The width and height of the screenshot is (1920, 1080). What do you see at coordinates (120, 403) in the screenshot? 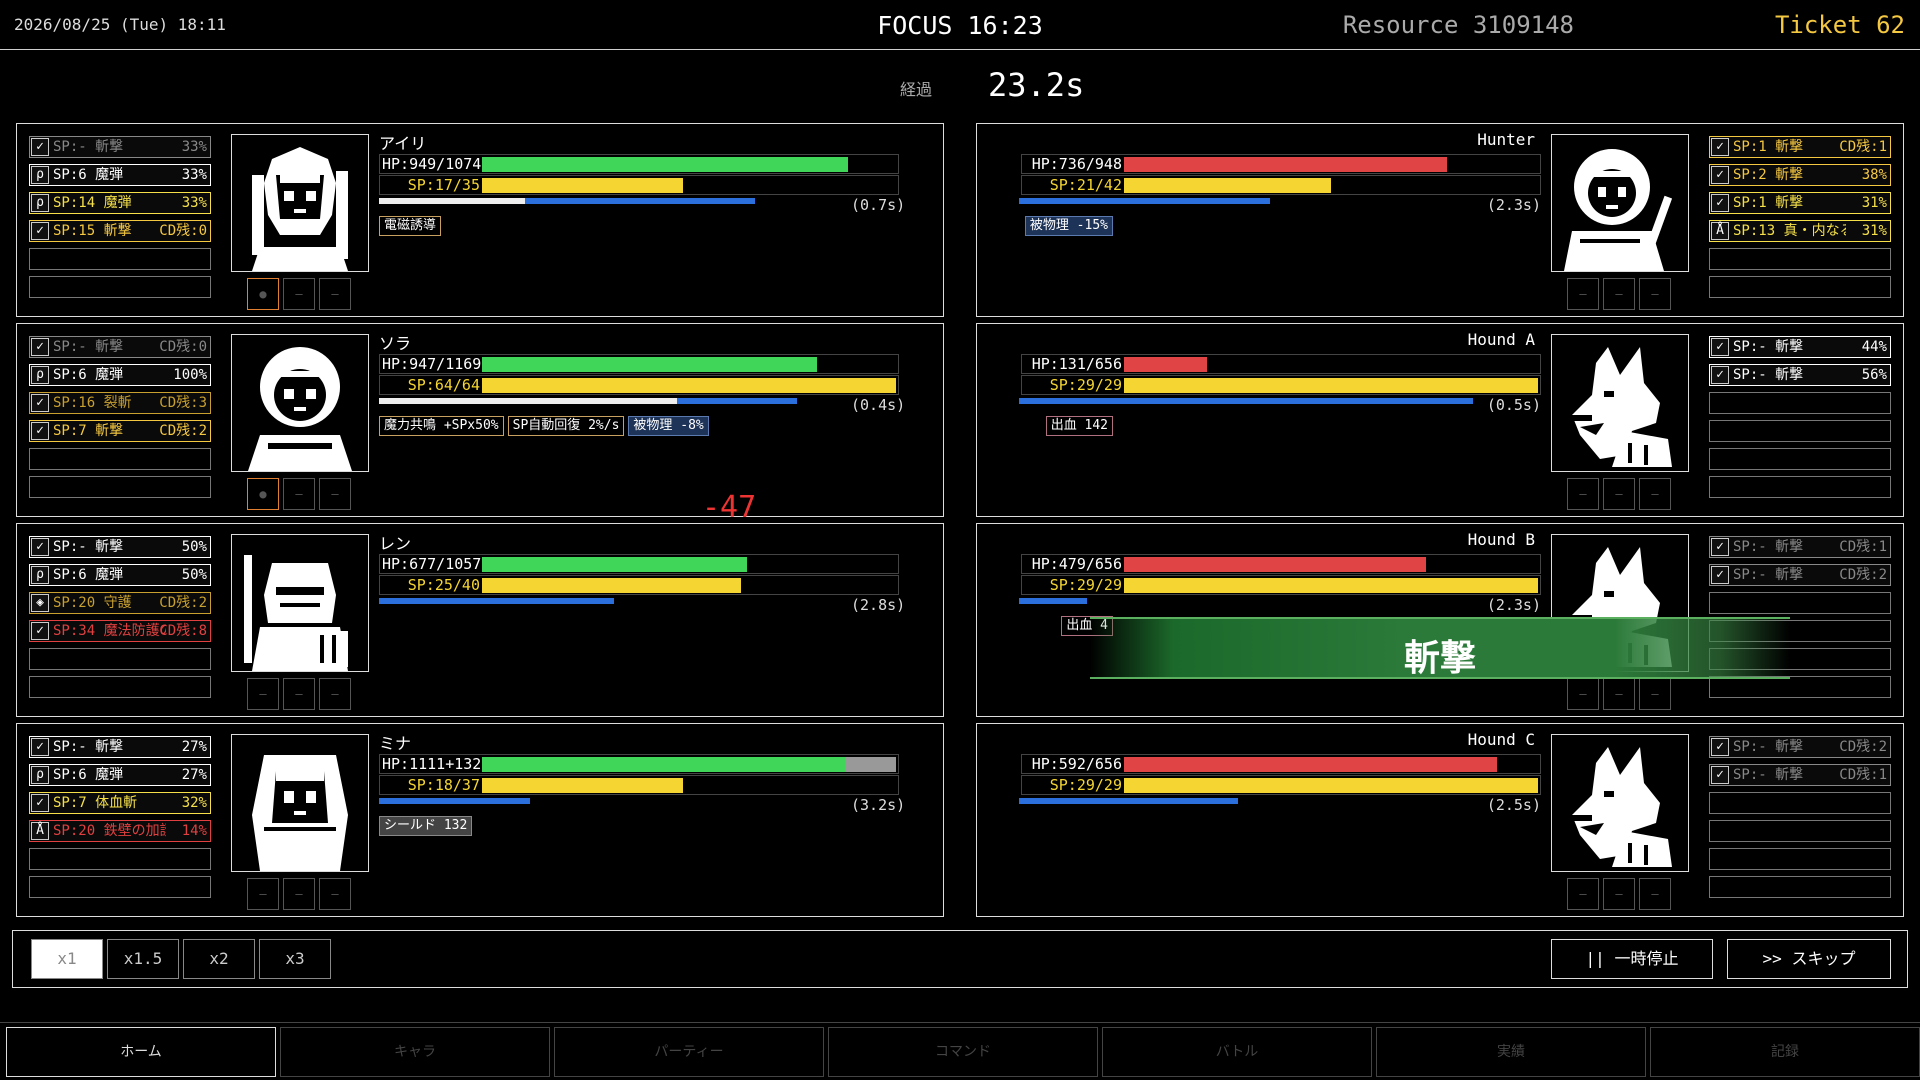
I see `skill-slot: ✓ SP:16 裂斬 CD残:3` at bounding box center [120, 403].